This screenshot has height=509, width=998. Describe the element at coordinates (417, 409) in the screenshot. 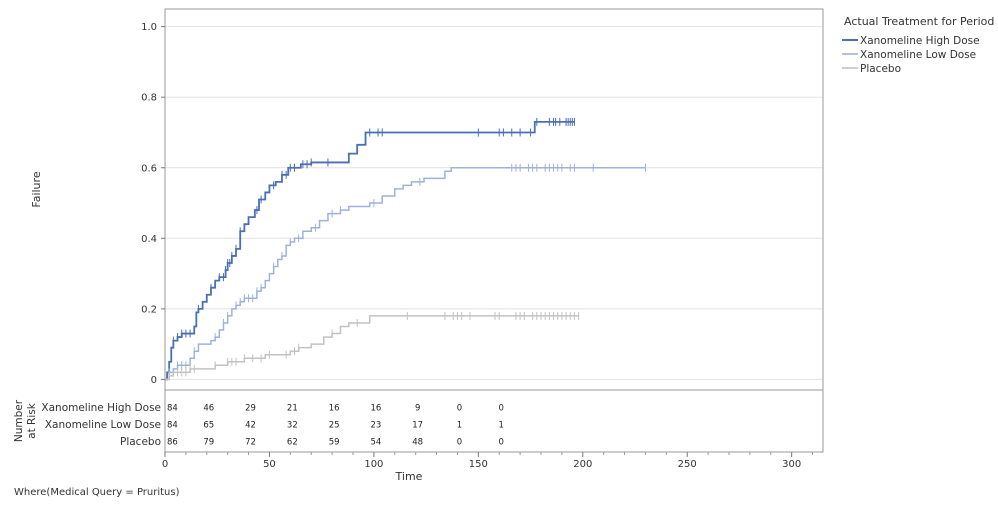

I see `risk-count: 9` at that location.